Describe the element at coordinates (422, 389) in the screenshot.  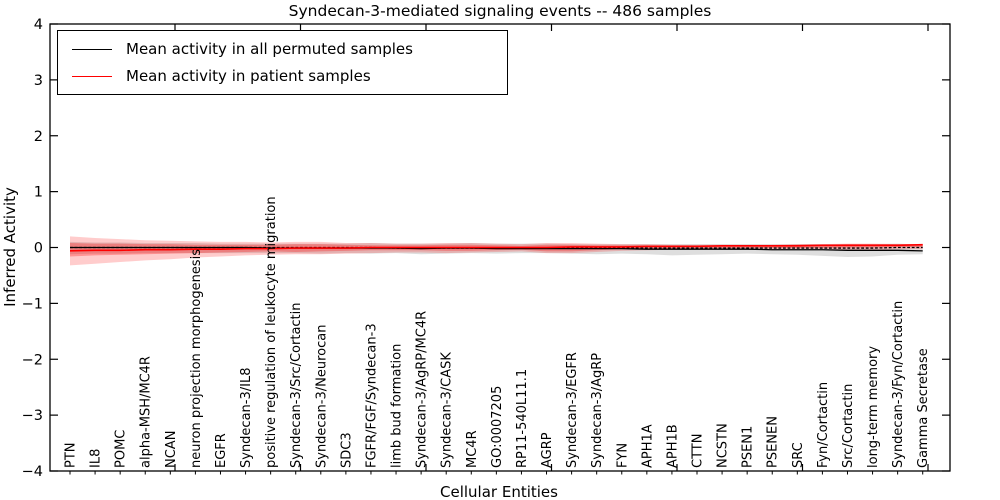
I see `x-category-label: Syndecan-3/AgRP/MC4R` at that location.